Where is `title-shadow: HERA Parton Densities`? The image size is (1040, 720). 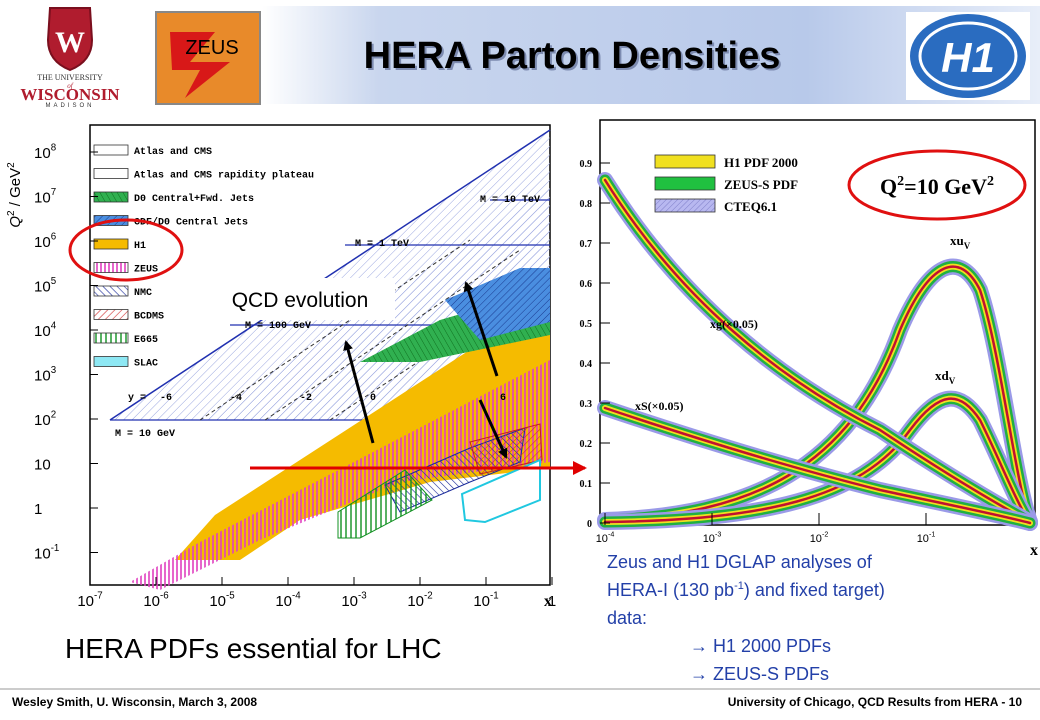 title-shadow: HERA Parton Densities is located at coordinates (574, 58).